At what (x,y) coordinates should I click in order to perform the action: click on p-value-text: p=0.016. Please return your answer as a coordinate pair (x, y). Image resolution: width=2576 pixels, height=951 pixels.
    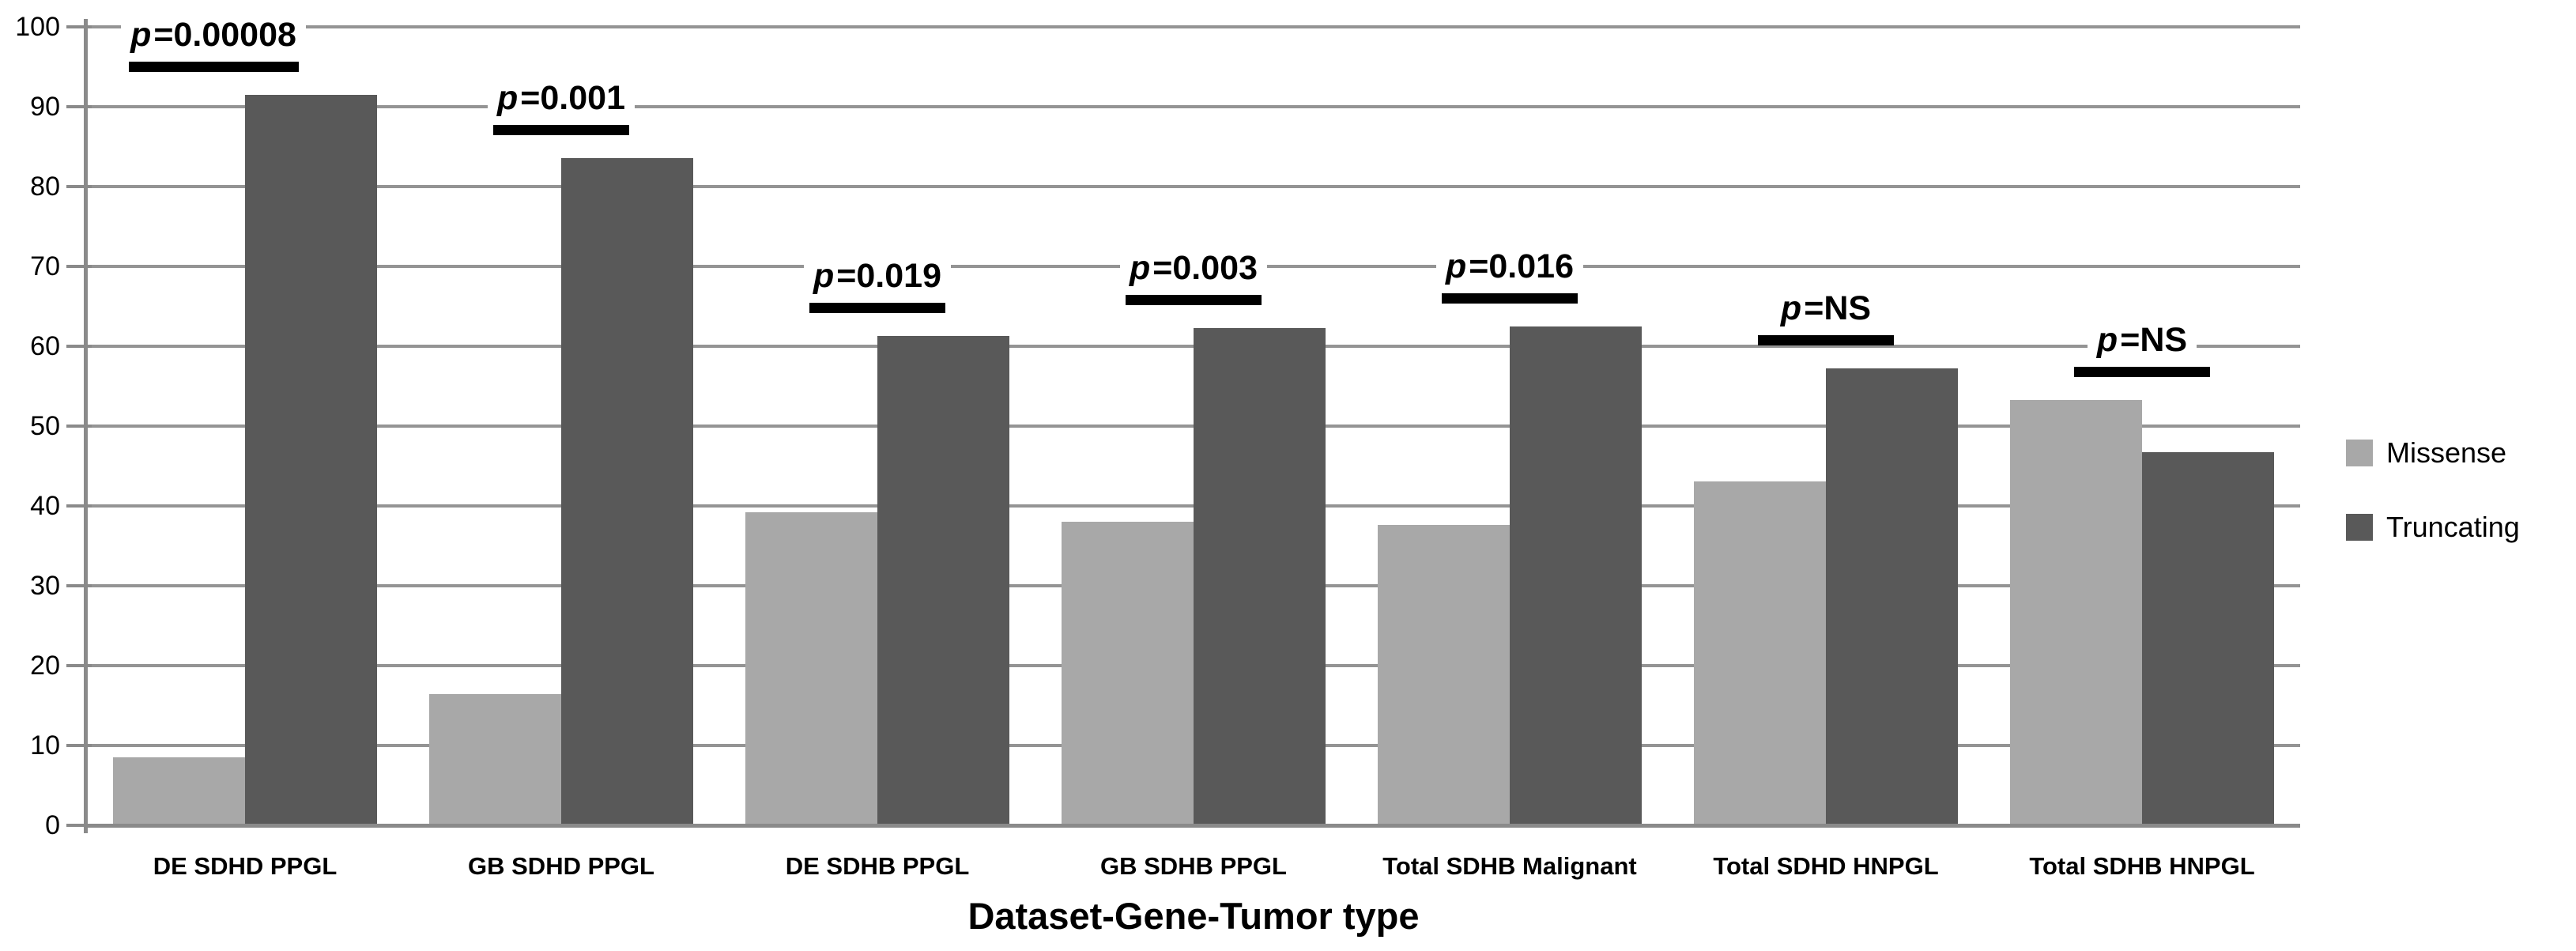
    Looking at the image, I should click on (1510, 266).